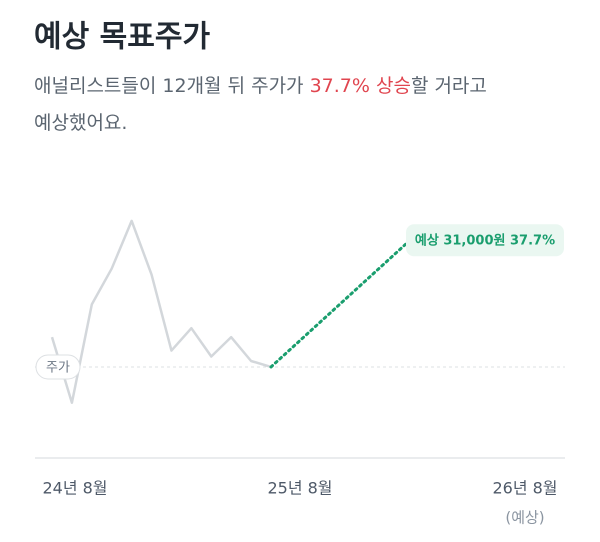  I want to click on subtitle-text: 할 거라고, so click(449, 86).